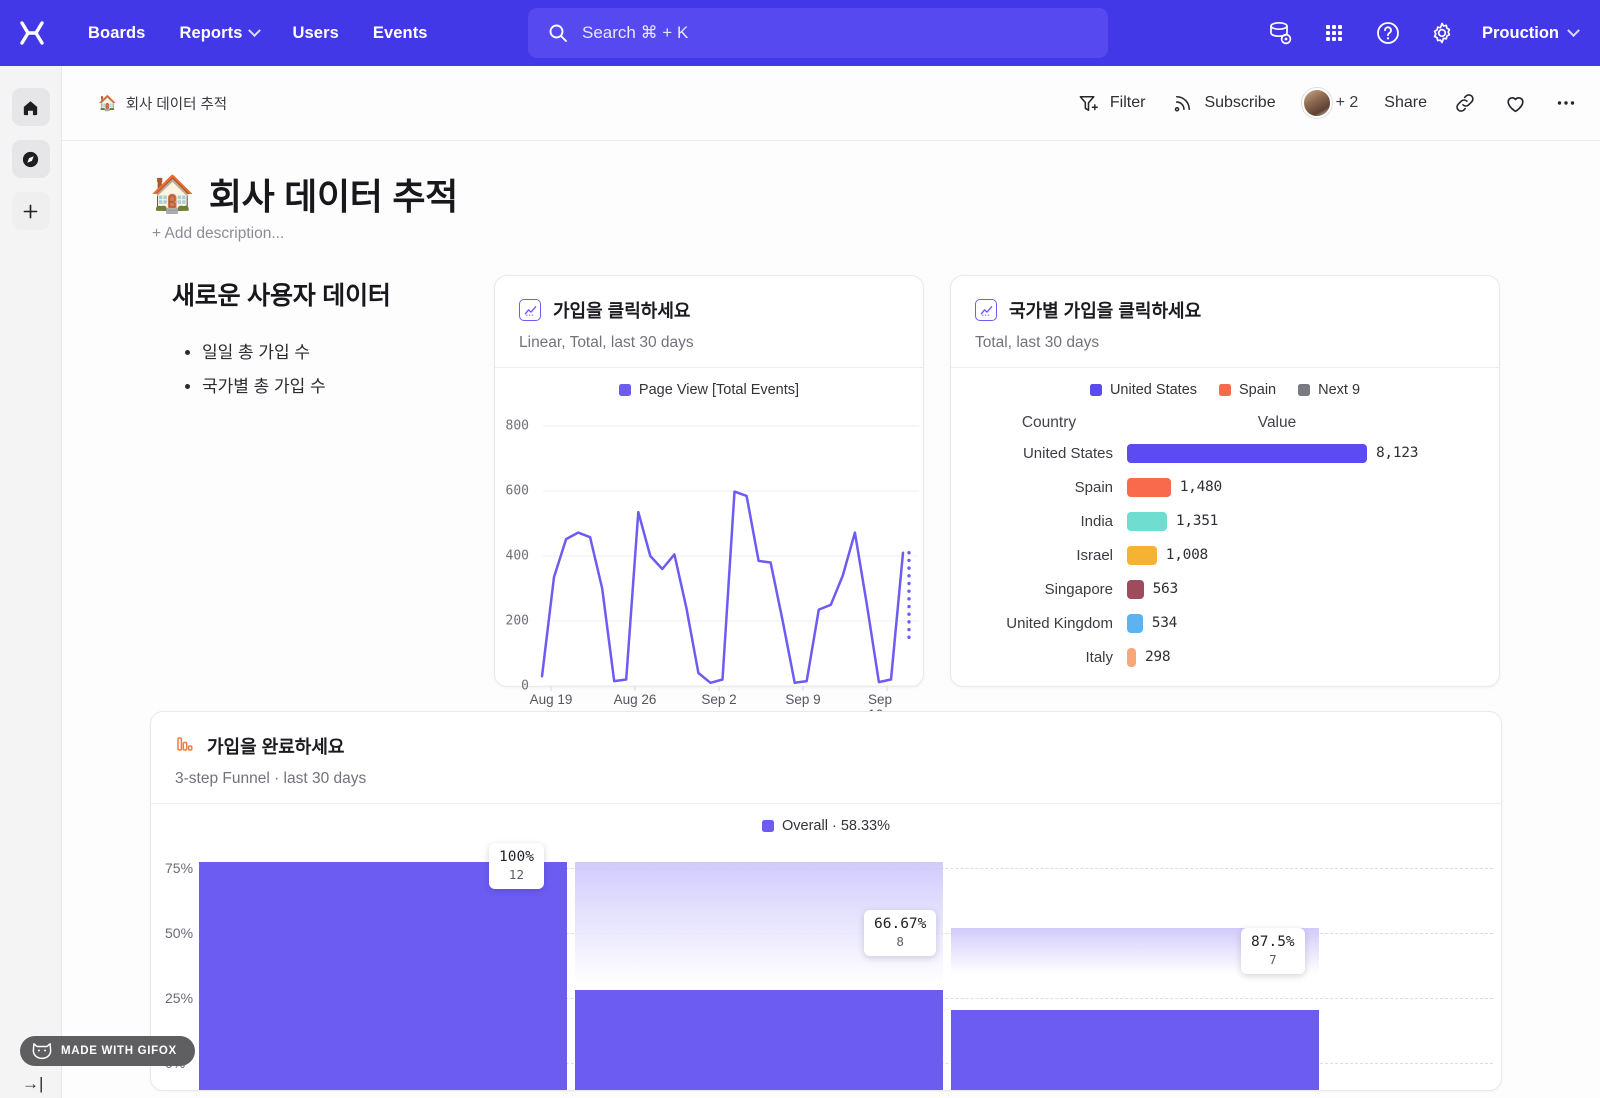 The height and width of the screenshot is (1098, 1600). What do you see at coordinates (1339, 390) in the screenshot?
I see `legend-label: Next 9` at bounding box center [1339, 390].